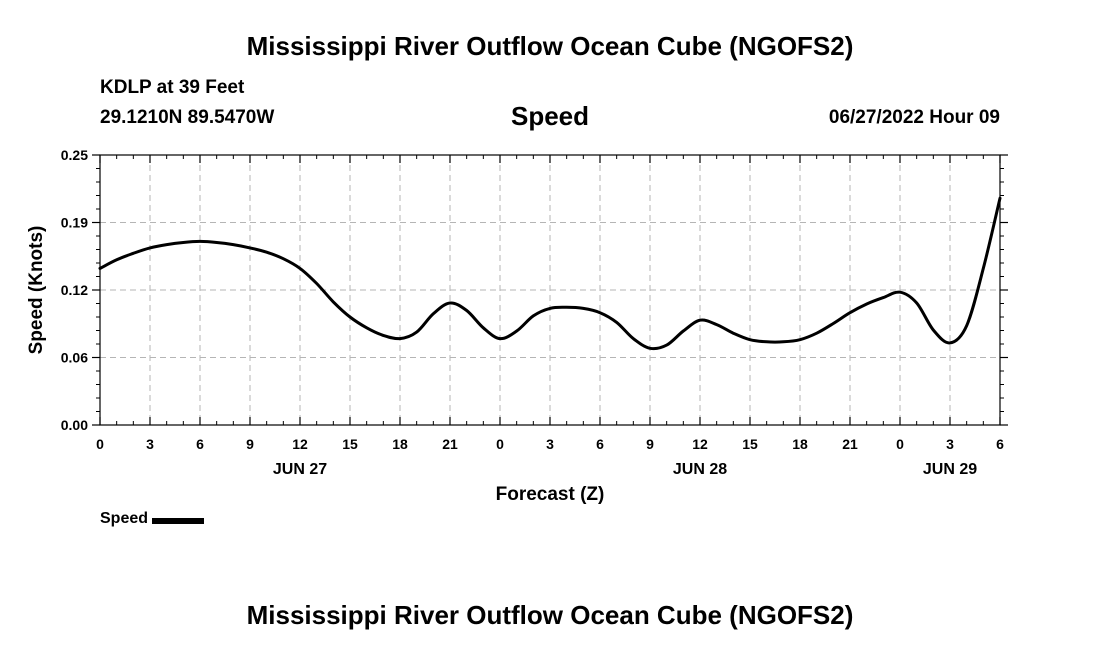 This screenshot has height=650, width=1100. What do you see at coordinates (187, 117) in the screenshot?
I see `coordinates-label: 29.1210N 89.5470W` at bounding box center [187, 117].